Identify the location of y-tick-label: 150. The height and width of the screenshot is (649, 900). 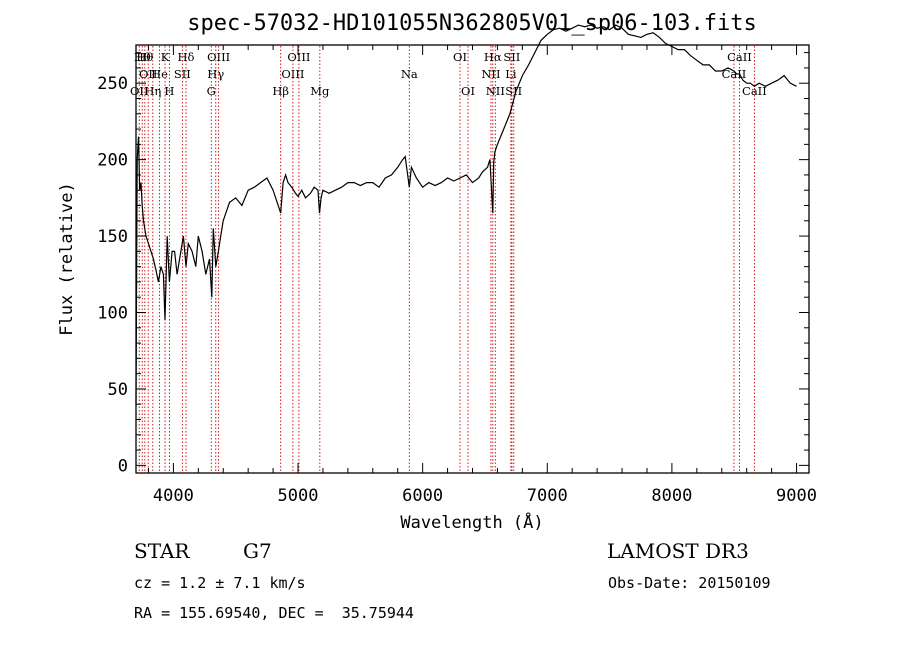
(112, 237).